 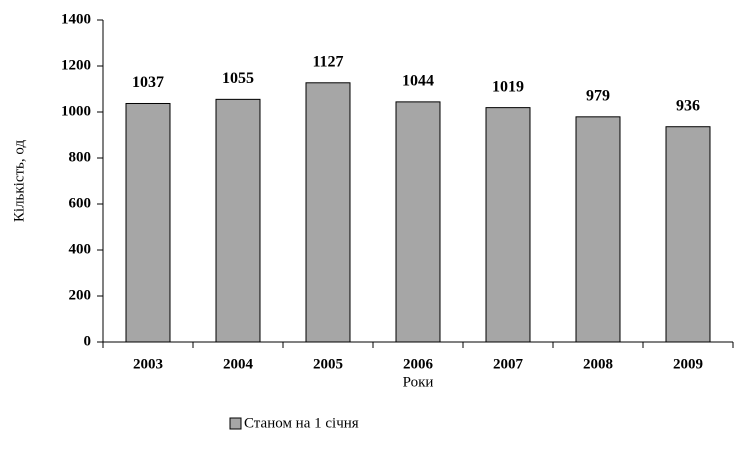 I want to click on value-label: 1044, so click(x=418, y=81).